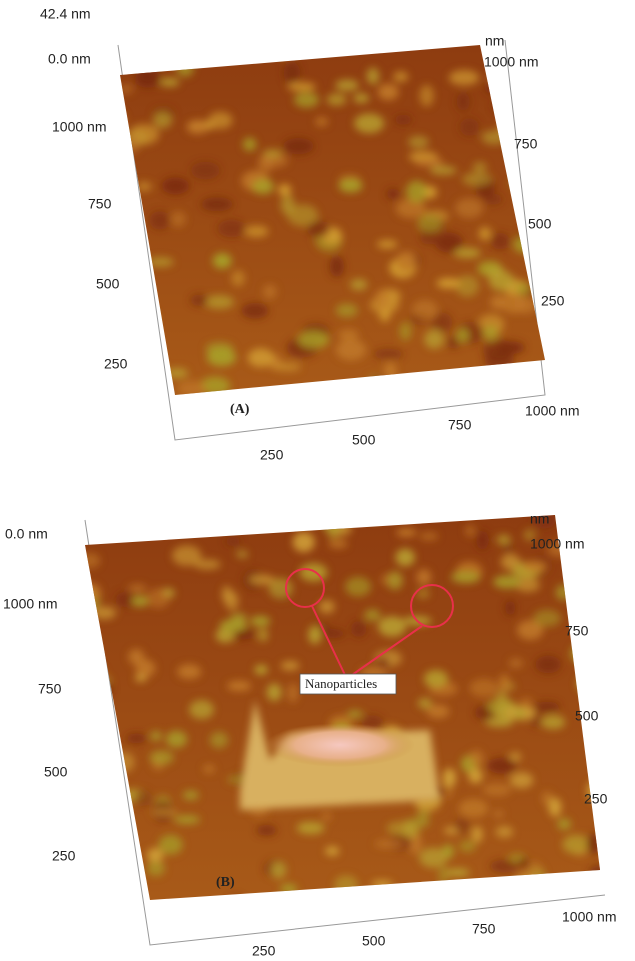 The image size is (635, 961). What do you see at coordinates (50, 689) in the screenshot?
I see `left-tick: 750` at bounding box center [50, 689].